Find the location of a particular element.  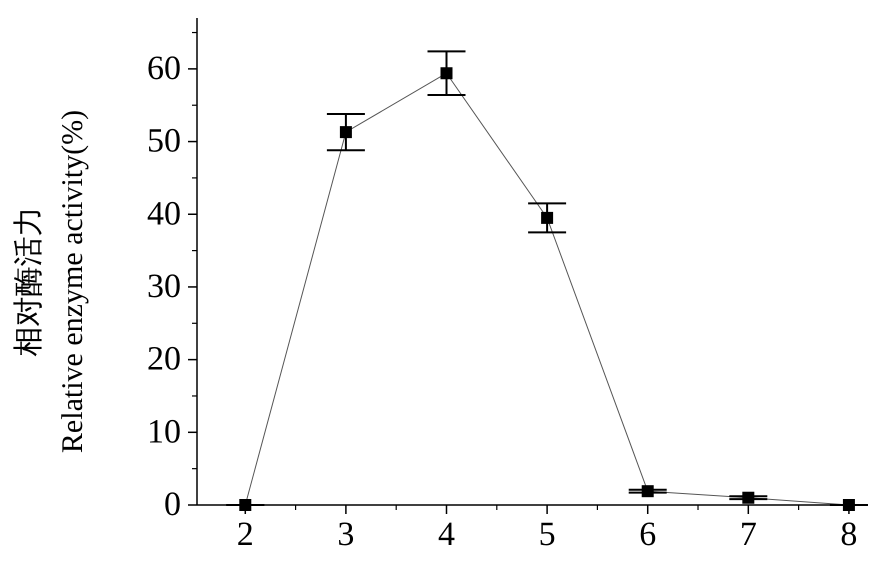

x-tick-label: 8 is located at coordinates (849, 534).